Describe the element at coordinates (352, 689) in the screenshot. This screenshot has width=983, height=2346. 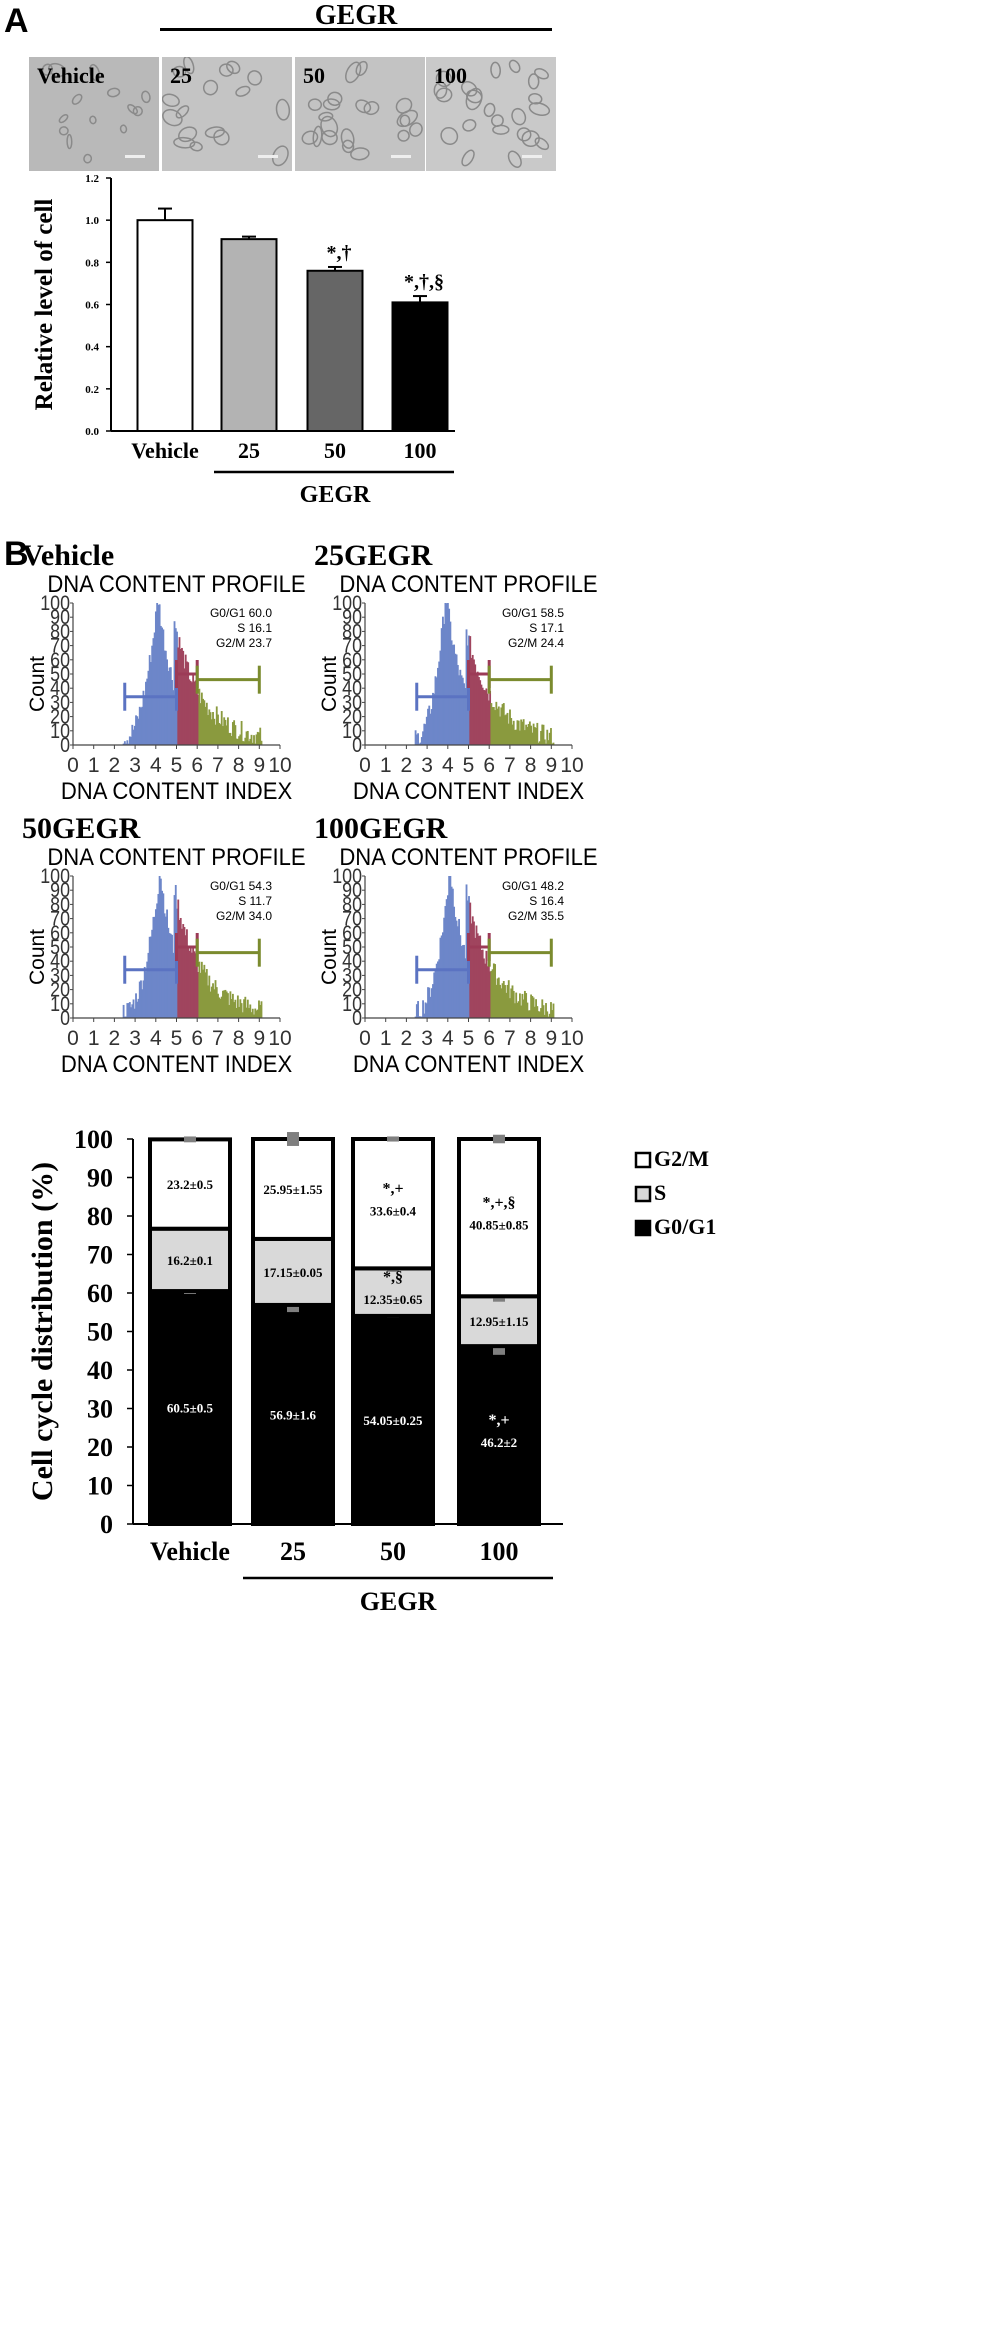
I see `y-tick-label: 40` at that location.